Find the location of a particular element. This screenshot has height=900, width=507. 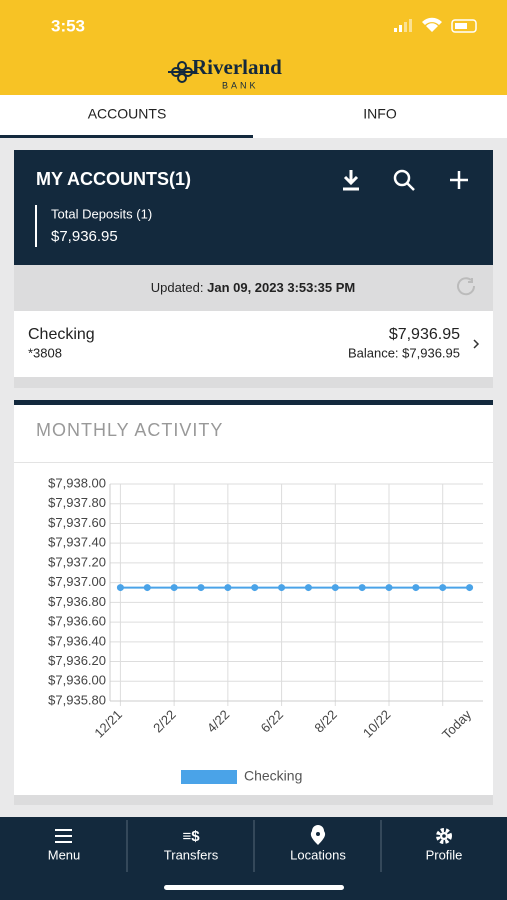

y-tick-label: $7,937.60 is located at coordinates (77, 522).